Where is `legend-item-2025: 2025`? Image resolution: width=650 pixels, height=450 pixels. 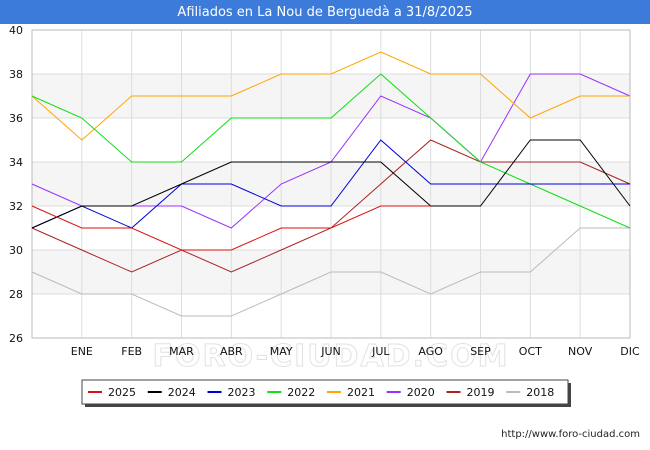
legend-item-2025: 2025 is located at coordinates (112, 392).